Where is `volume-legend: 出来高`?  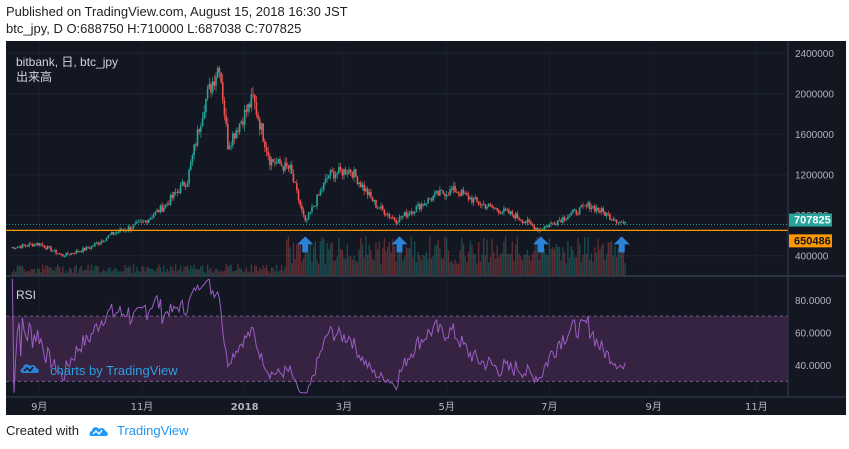
volume-legend: 出来高 is located at coordinates (34, 76).